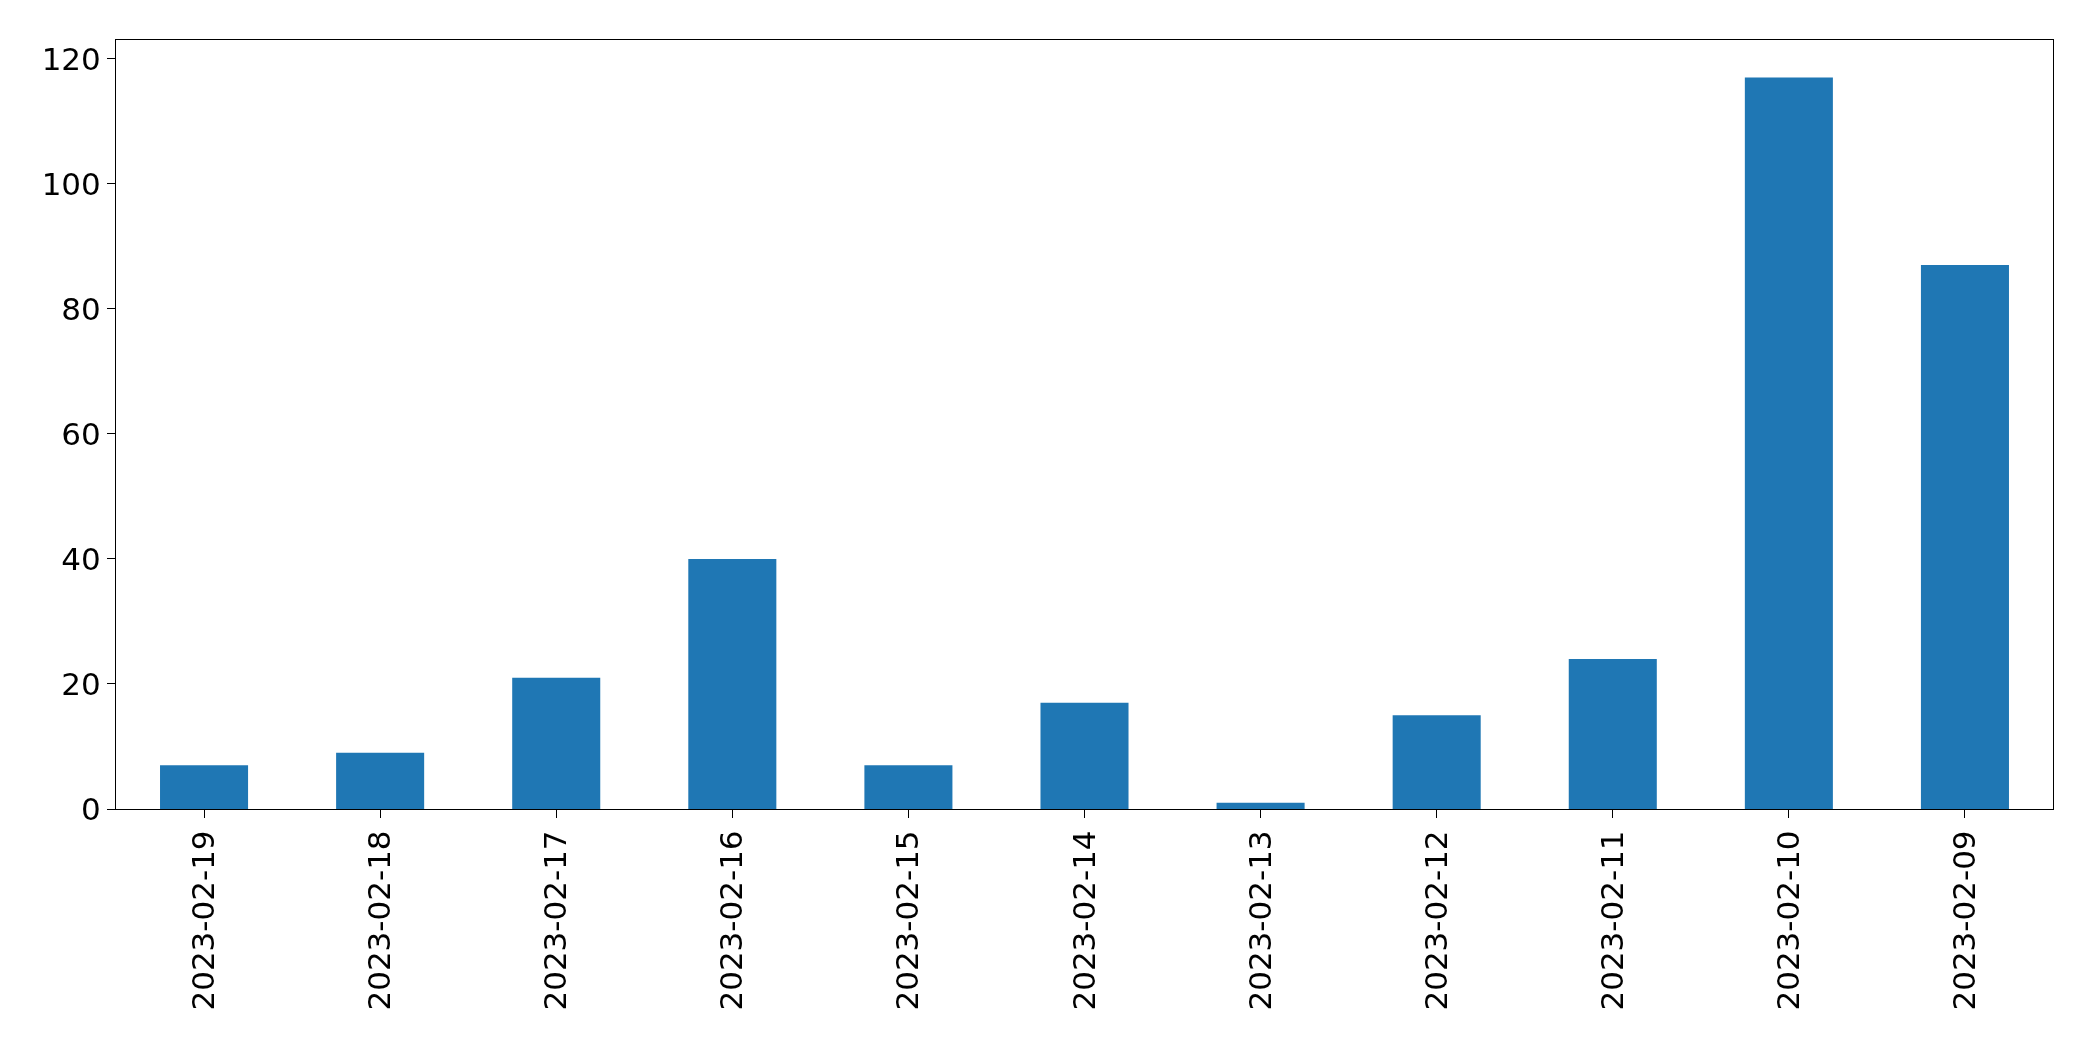 This screenshot has height=1061, width=2093. What do you see at coordinates (81, 558) in the screenshot?
I see `y-tick-label: 40` at bounding box center [81, 558].